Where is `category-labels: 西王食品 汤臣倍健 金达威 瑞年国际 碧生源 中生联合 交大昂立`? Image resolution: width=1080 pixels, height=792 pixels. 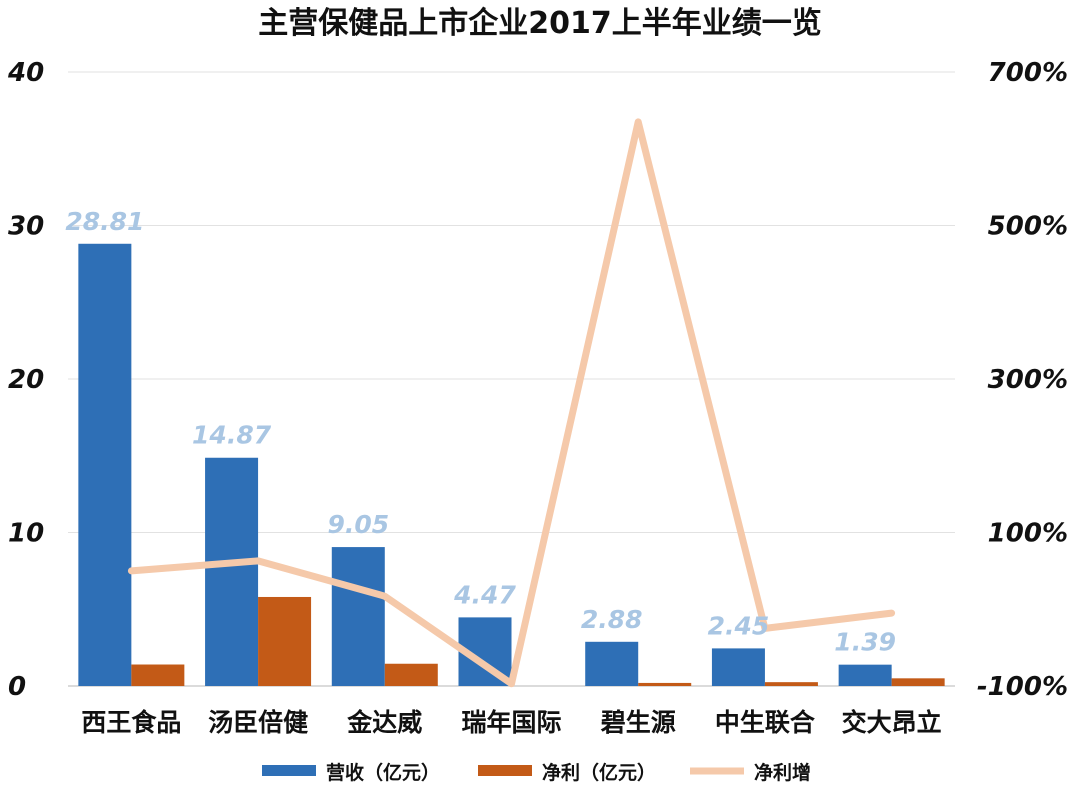 category-labels: 西王食品 汤臣倍健 金达威 瑞年国际 碧生源 中生联合 交大昂立 is located at coordinates (511, 722).